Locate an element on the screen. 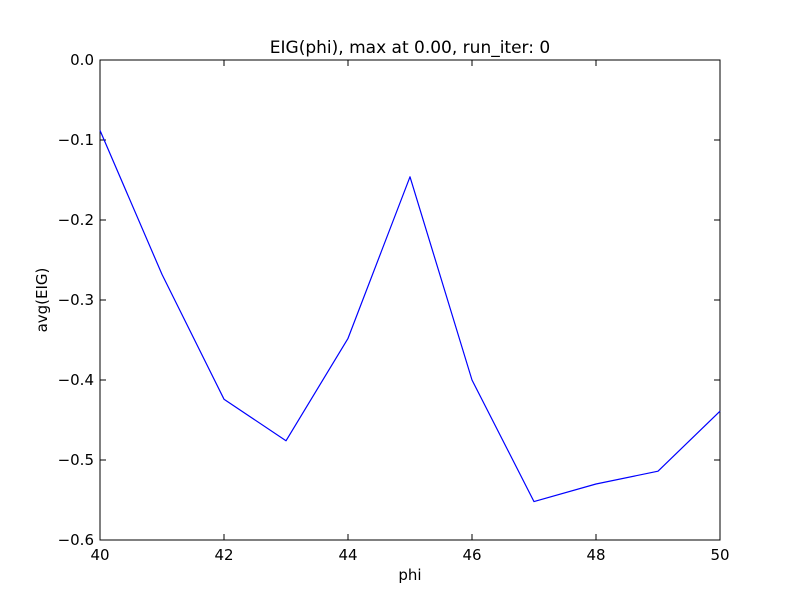 This screenshot has width=800, height=600. y-tick-label: 0.0 is located at coordinates (82, 60).